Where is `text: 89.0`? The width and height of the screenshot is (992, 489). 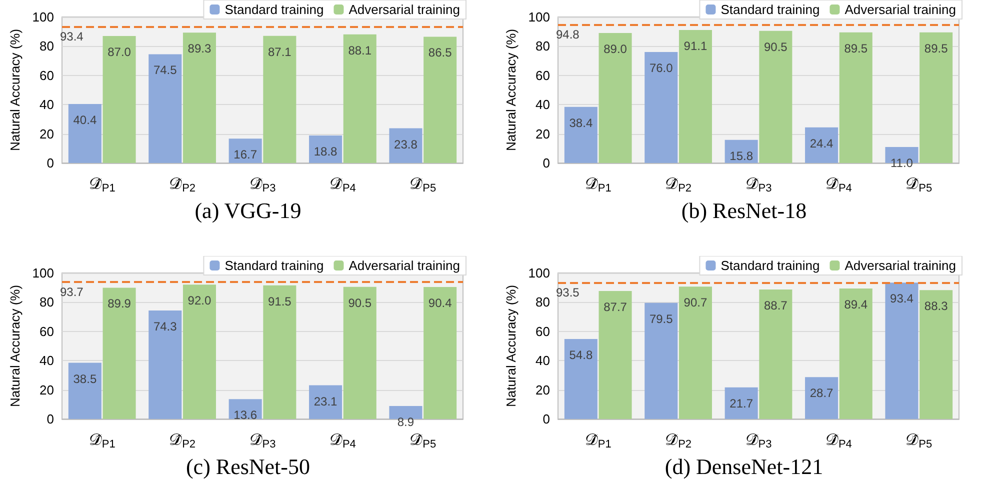 text: 89.0 is located at coordinates (615, 49).